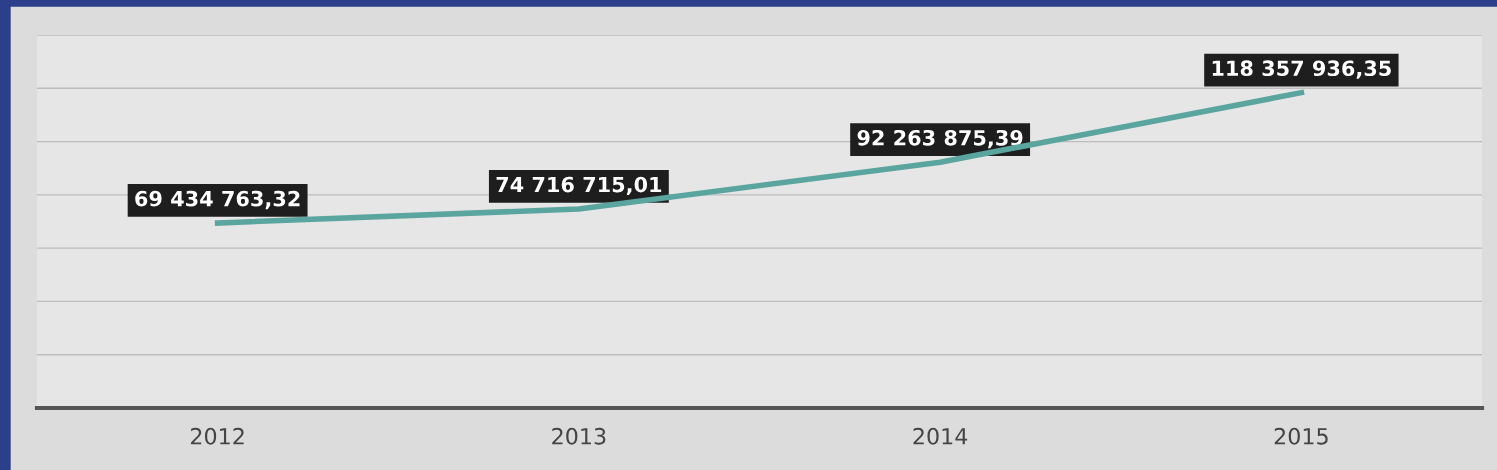 The image size is (1497, 470). Describe the element at coordinates (1301, 436) in the screenshot. I see `x-tick-label: 2015` at that location.